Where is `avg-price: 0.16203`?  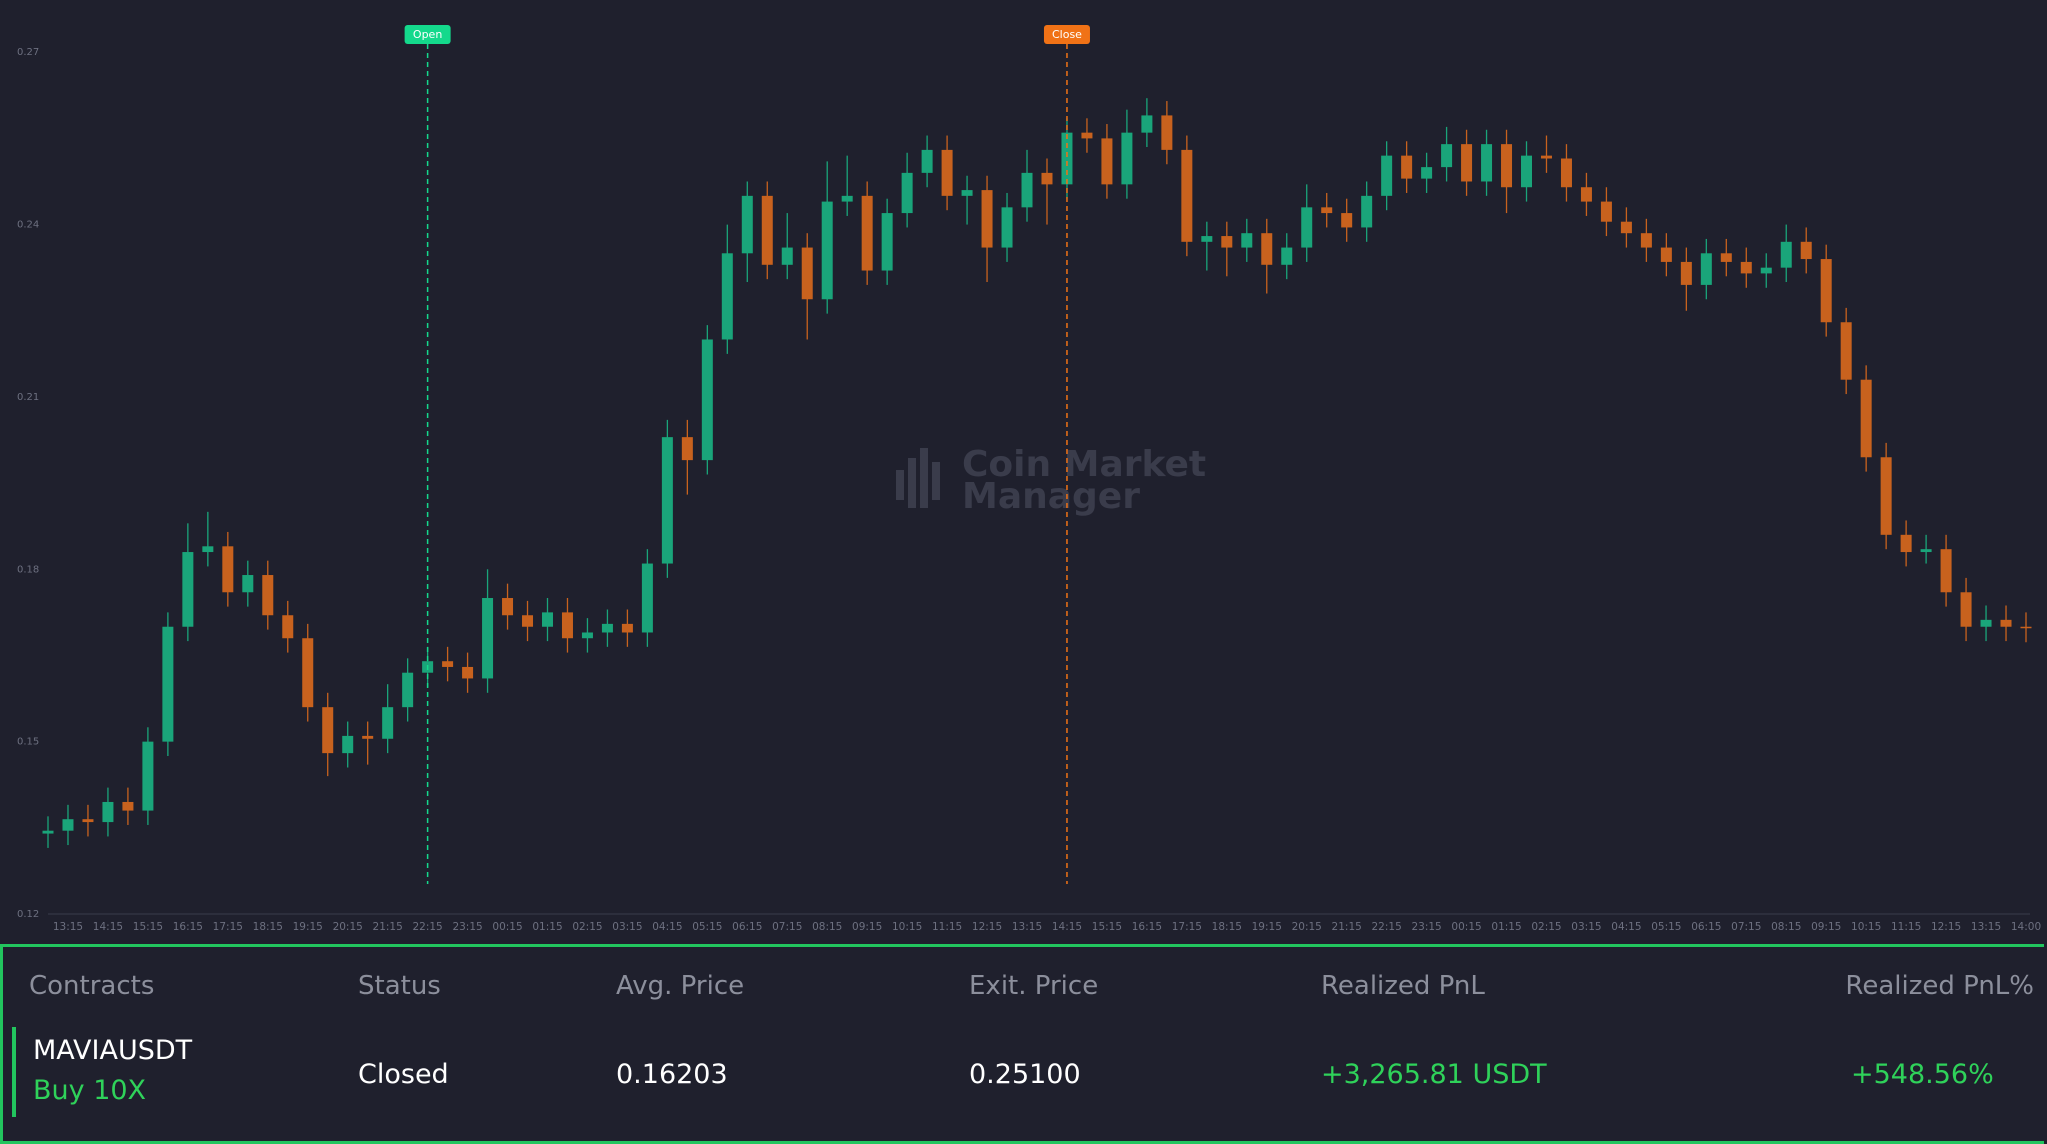 avg-price: 0.16203 is located at coordinates (672, 1074).